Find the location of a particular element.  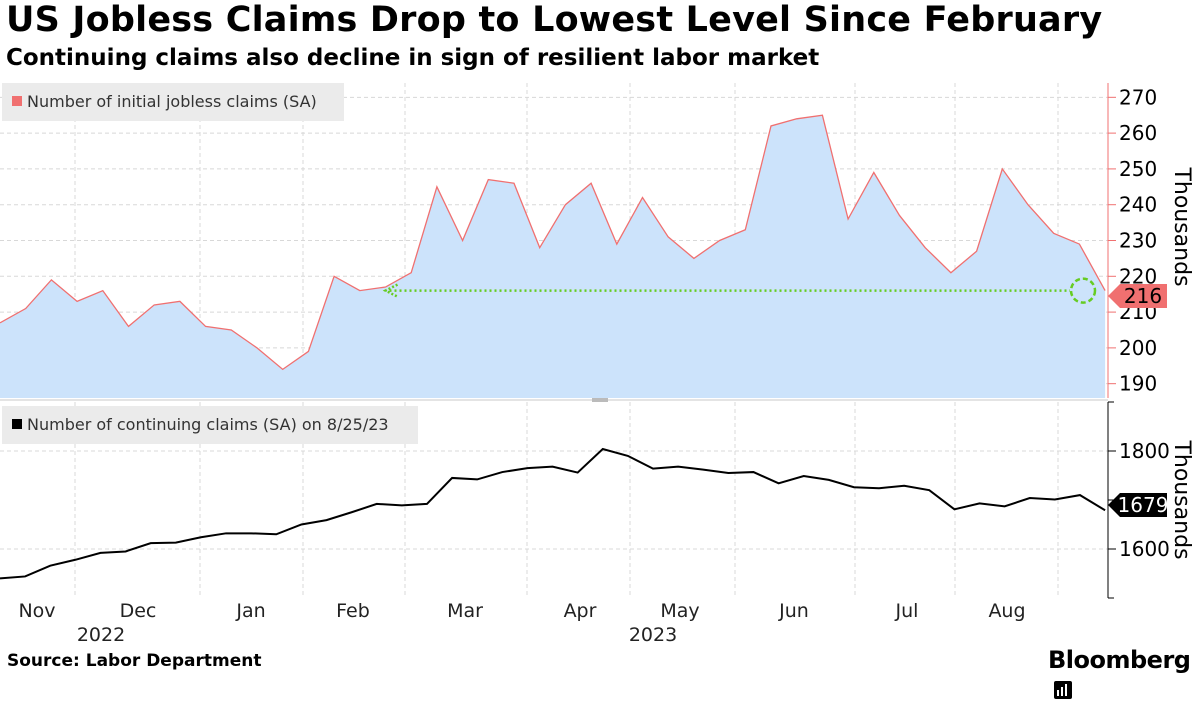

y-tick-label: 260 is located at coordinates (1138, 133).